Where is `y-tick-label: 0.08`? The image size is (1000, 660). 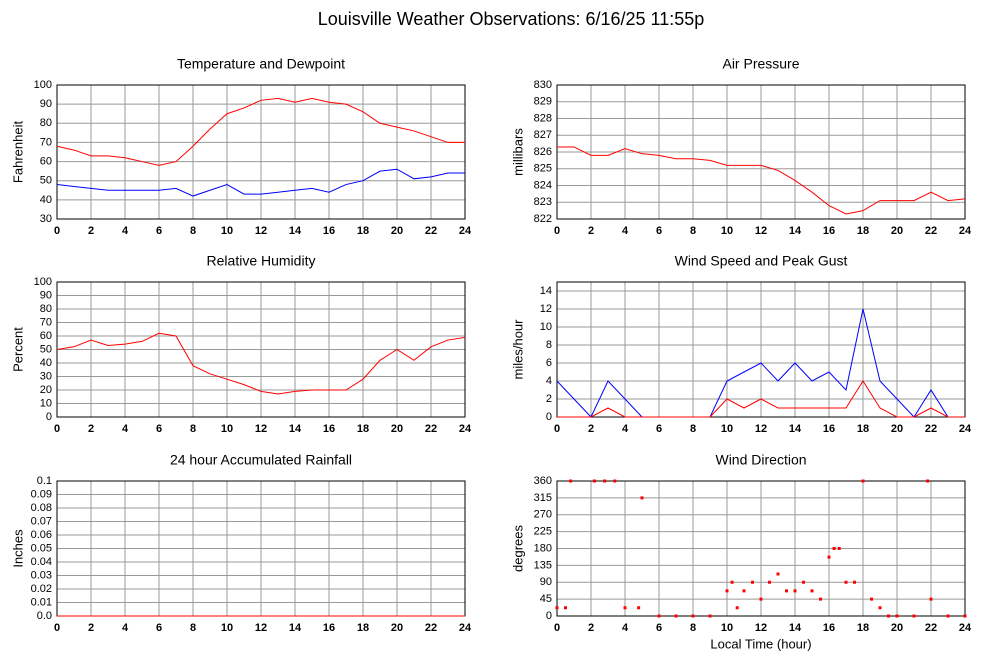 y-tick-label: 0.08 is located at coordinates (41, 508).